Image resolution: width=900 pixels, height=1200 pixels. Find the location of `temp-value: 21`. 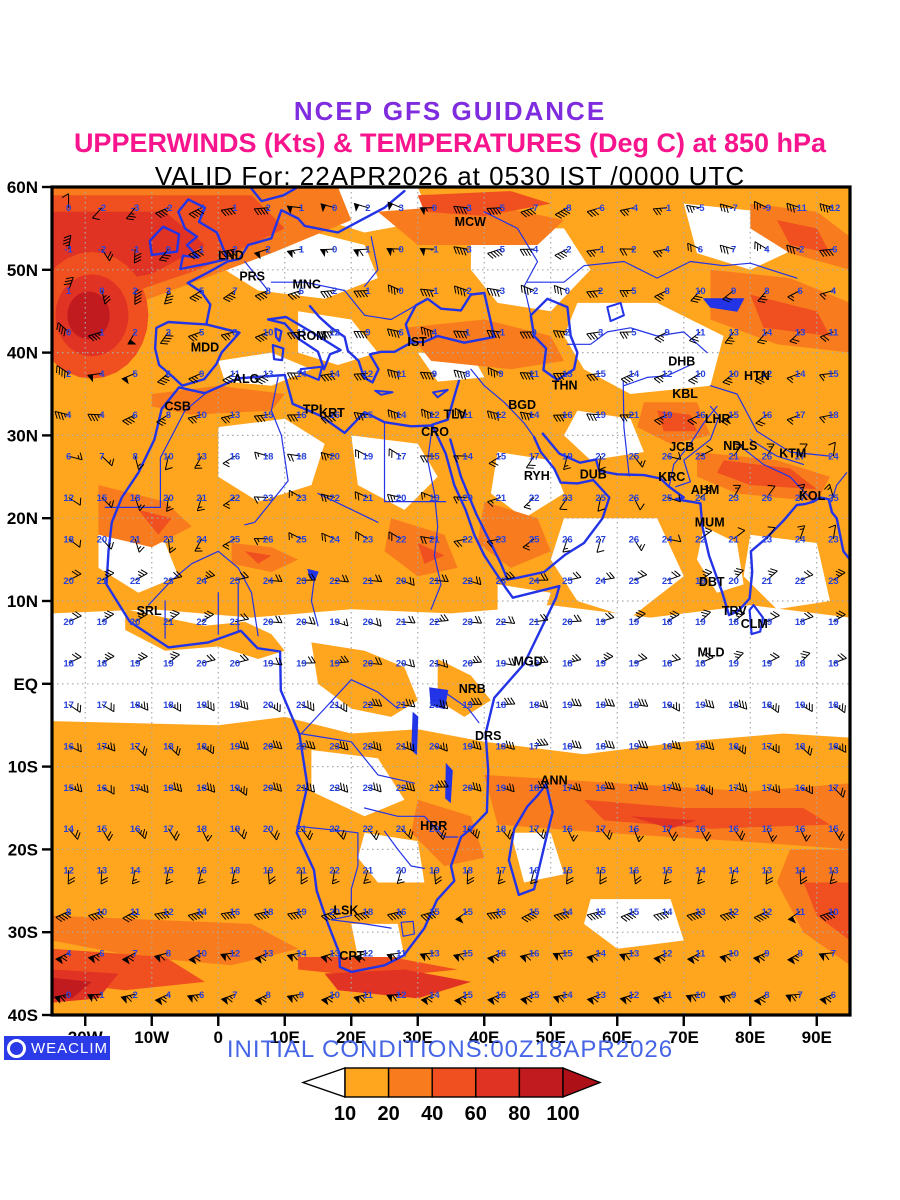

temp-value: 21 is located at coordinates (168, 622).